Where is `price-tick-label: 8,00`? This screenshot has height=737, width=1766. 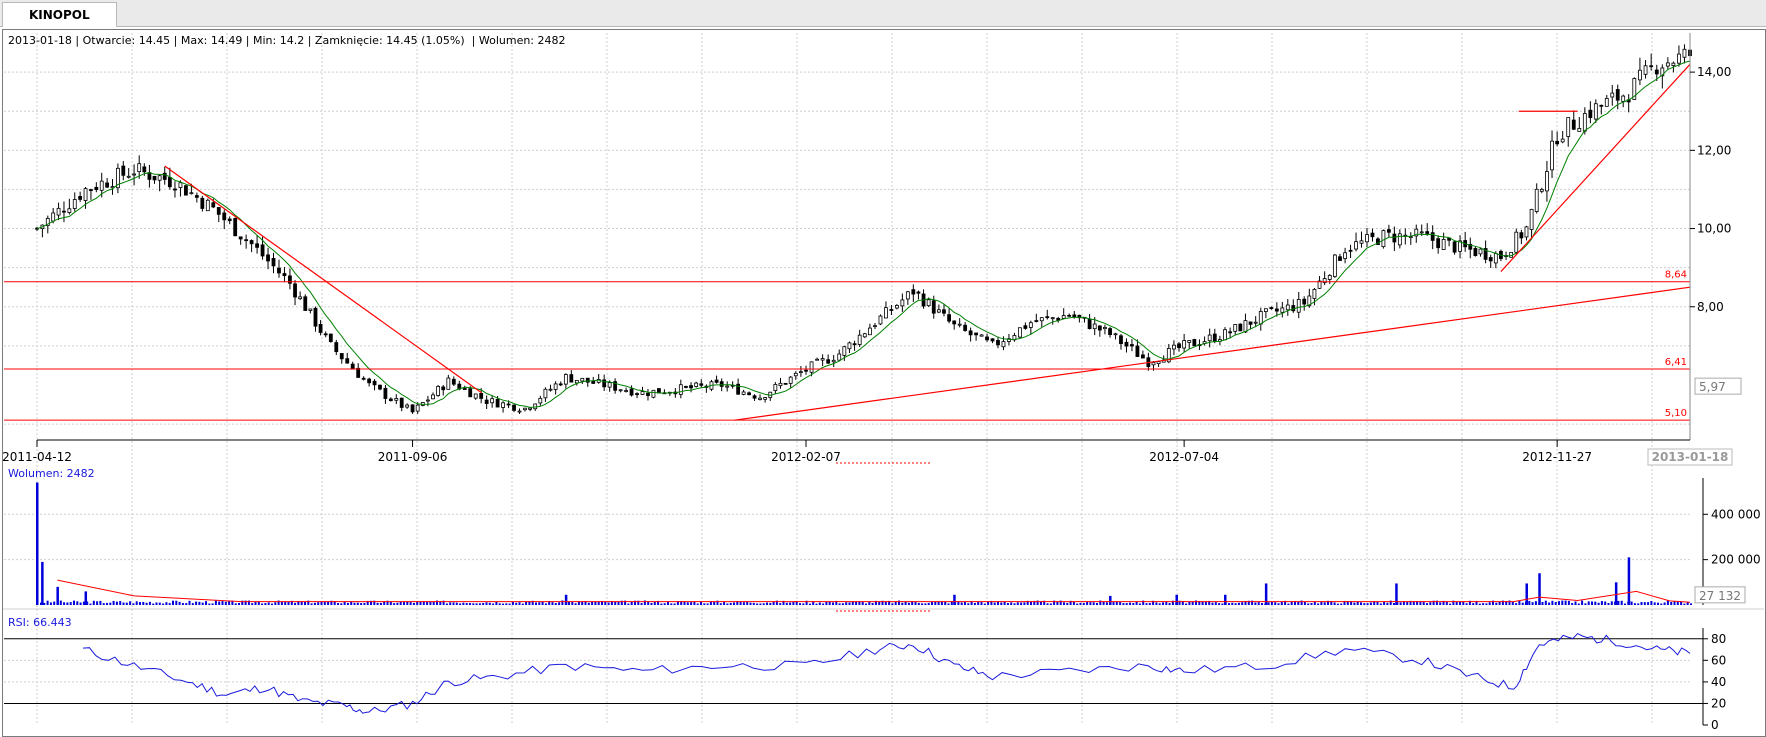
price-tick-label: 8,00 is located at coordinates (1710, 307).